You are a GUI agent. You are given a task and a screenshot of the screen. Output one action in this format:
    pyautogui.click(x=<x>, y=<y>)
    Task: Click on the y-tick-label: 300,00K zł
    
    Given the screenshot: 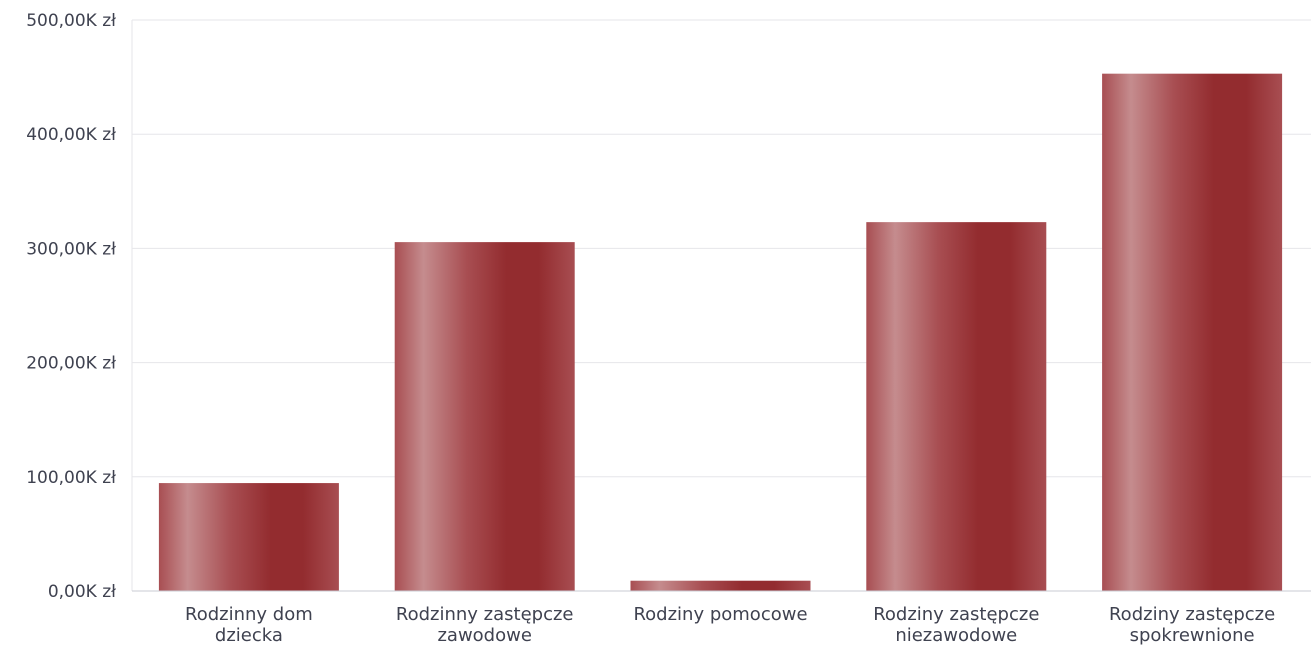 What is the action you would take?
    pyautogui.click(x=71, y=249)
    